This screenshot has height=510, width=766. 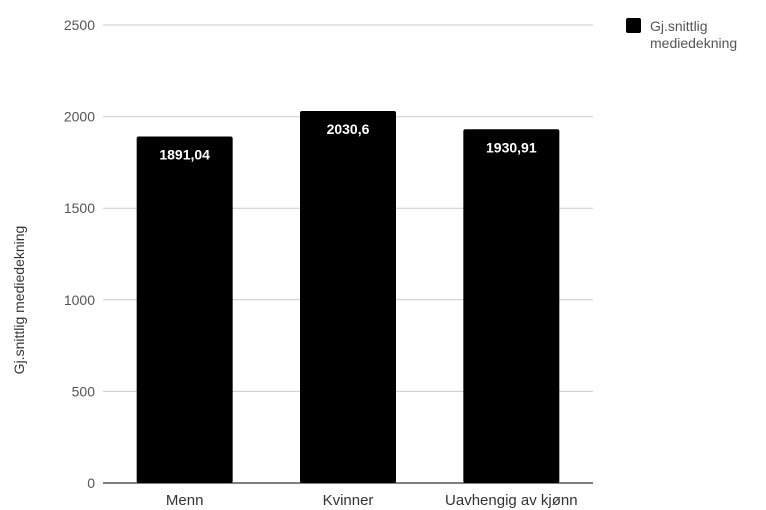 I want to click on data-label: 1891,04, so click(x=184, y=155).